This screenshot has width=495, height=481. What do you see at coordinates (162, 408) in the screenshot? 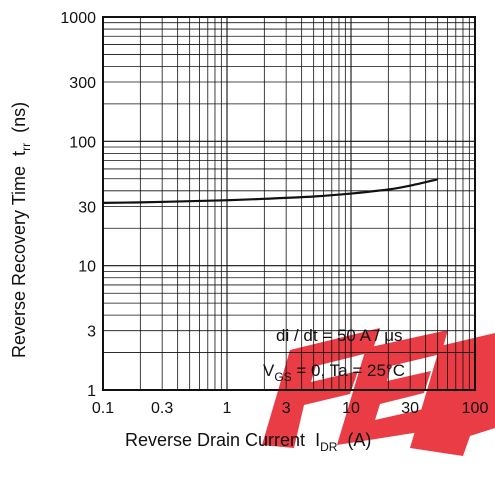
I see `x-tick-label: 0.3` at bounding box center [162, 408].